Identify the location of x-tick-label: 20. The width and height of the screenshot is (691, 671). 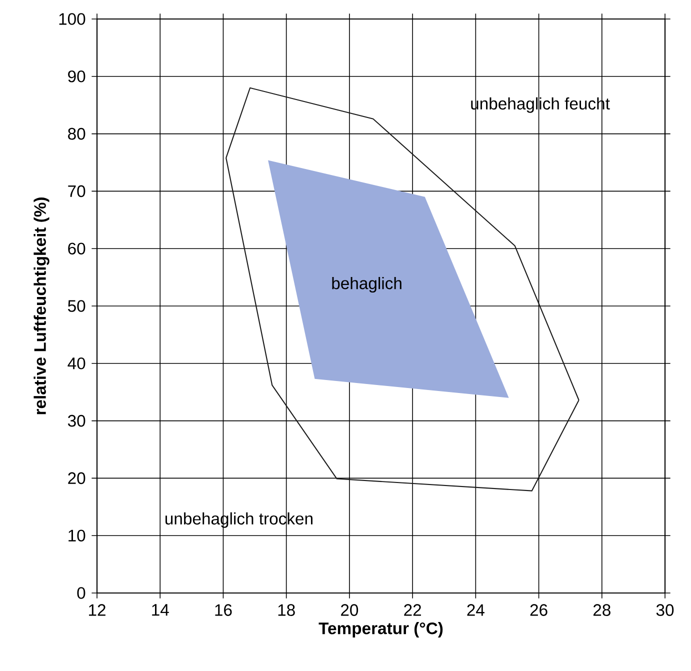
(349, 610).